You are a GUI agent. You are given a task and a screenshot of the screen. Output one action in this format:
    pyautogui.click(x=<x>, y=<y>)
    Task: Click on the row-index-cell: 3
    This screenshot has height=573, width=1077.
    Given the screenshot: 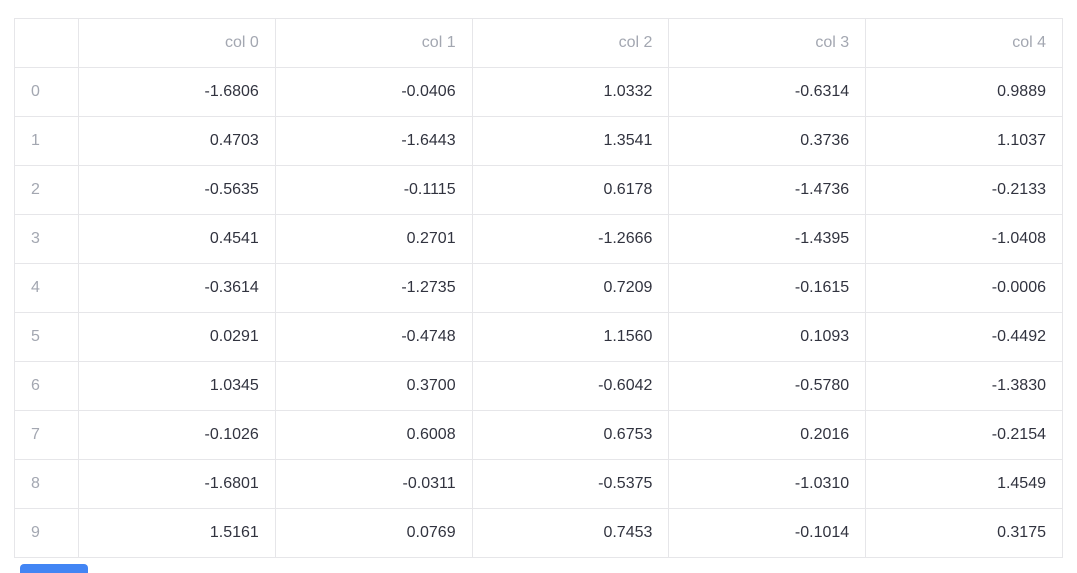 What is the action you would take?
    pyautogui.click(x=46, y=239)
    